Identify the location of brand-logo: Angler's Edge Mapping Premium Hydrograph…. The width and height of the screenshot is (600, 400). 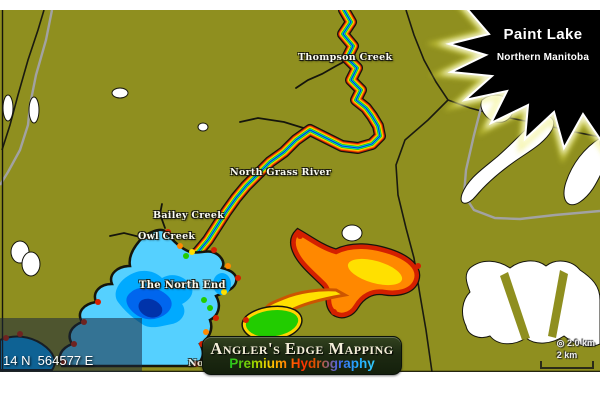
(302, 355).